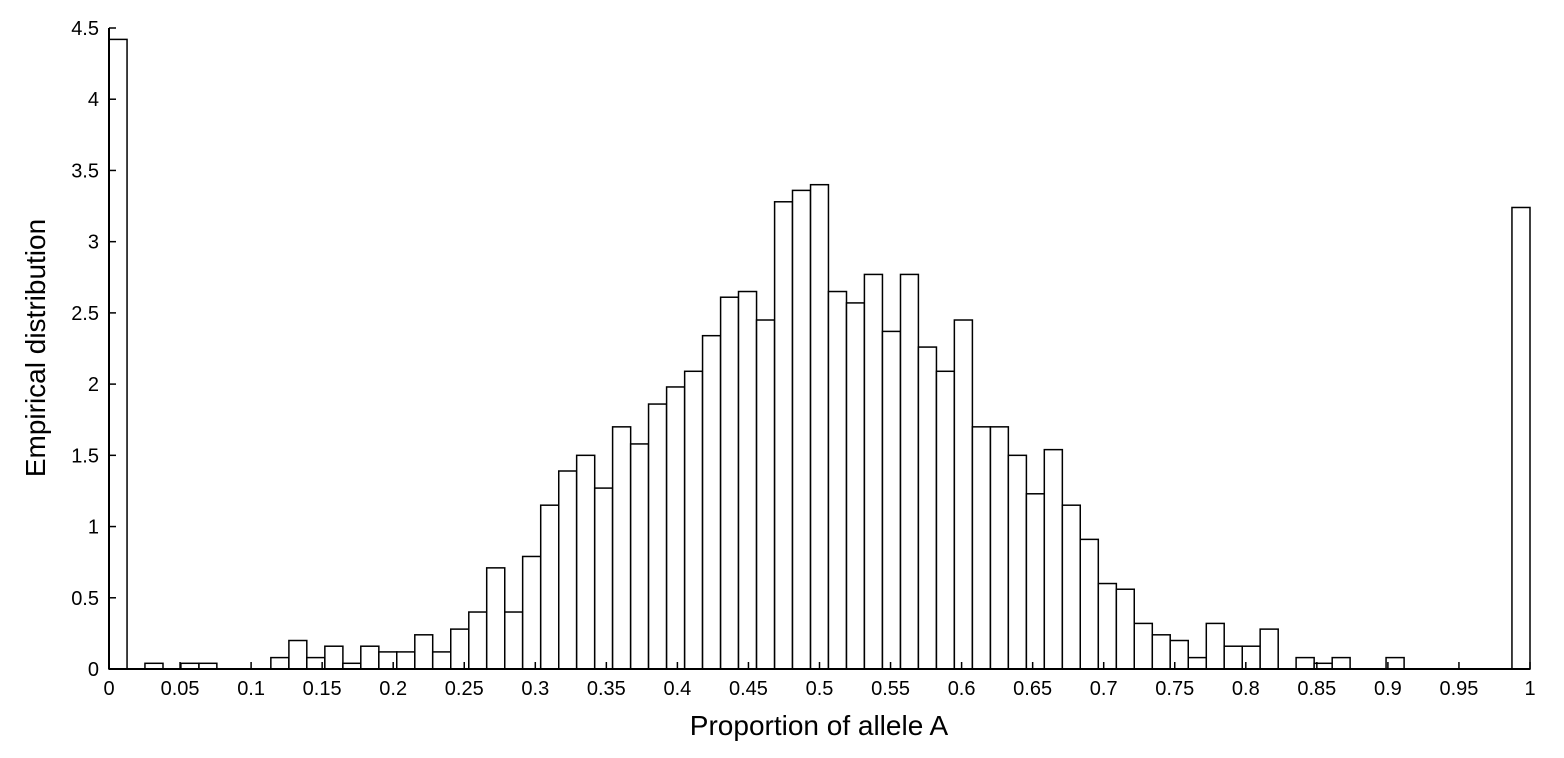  I want to click on y-tick-label: 0.5, so click(85, 599).